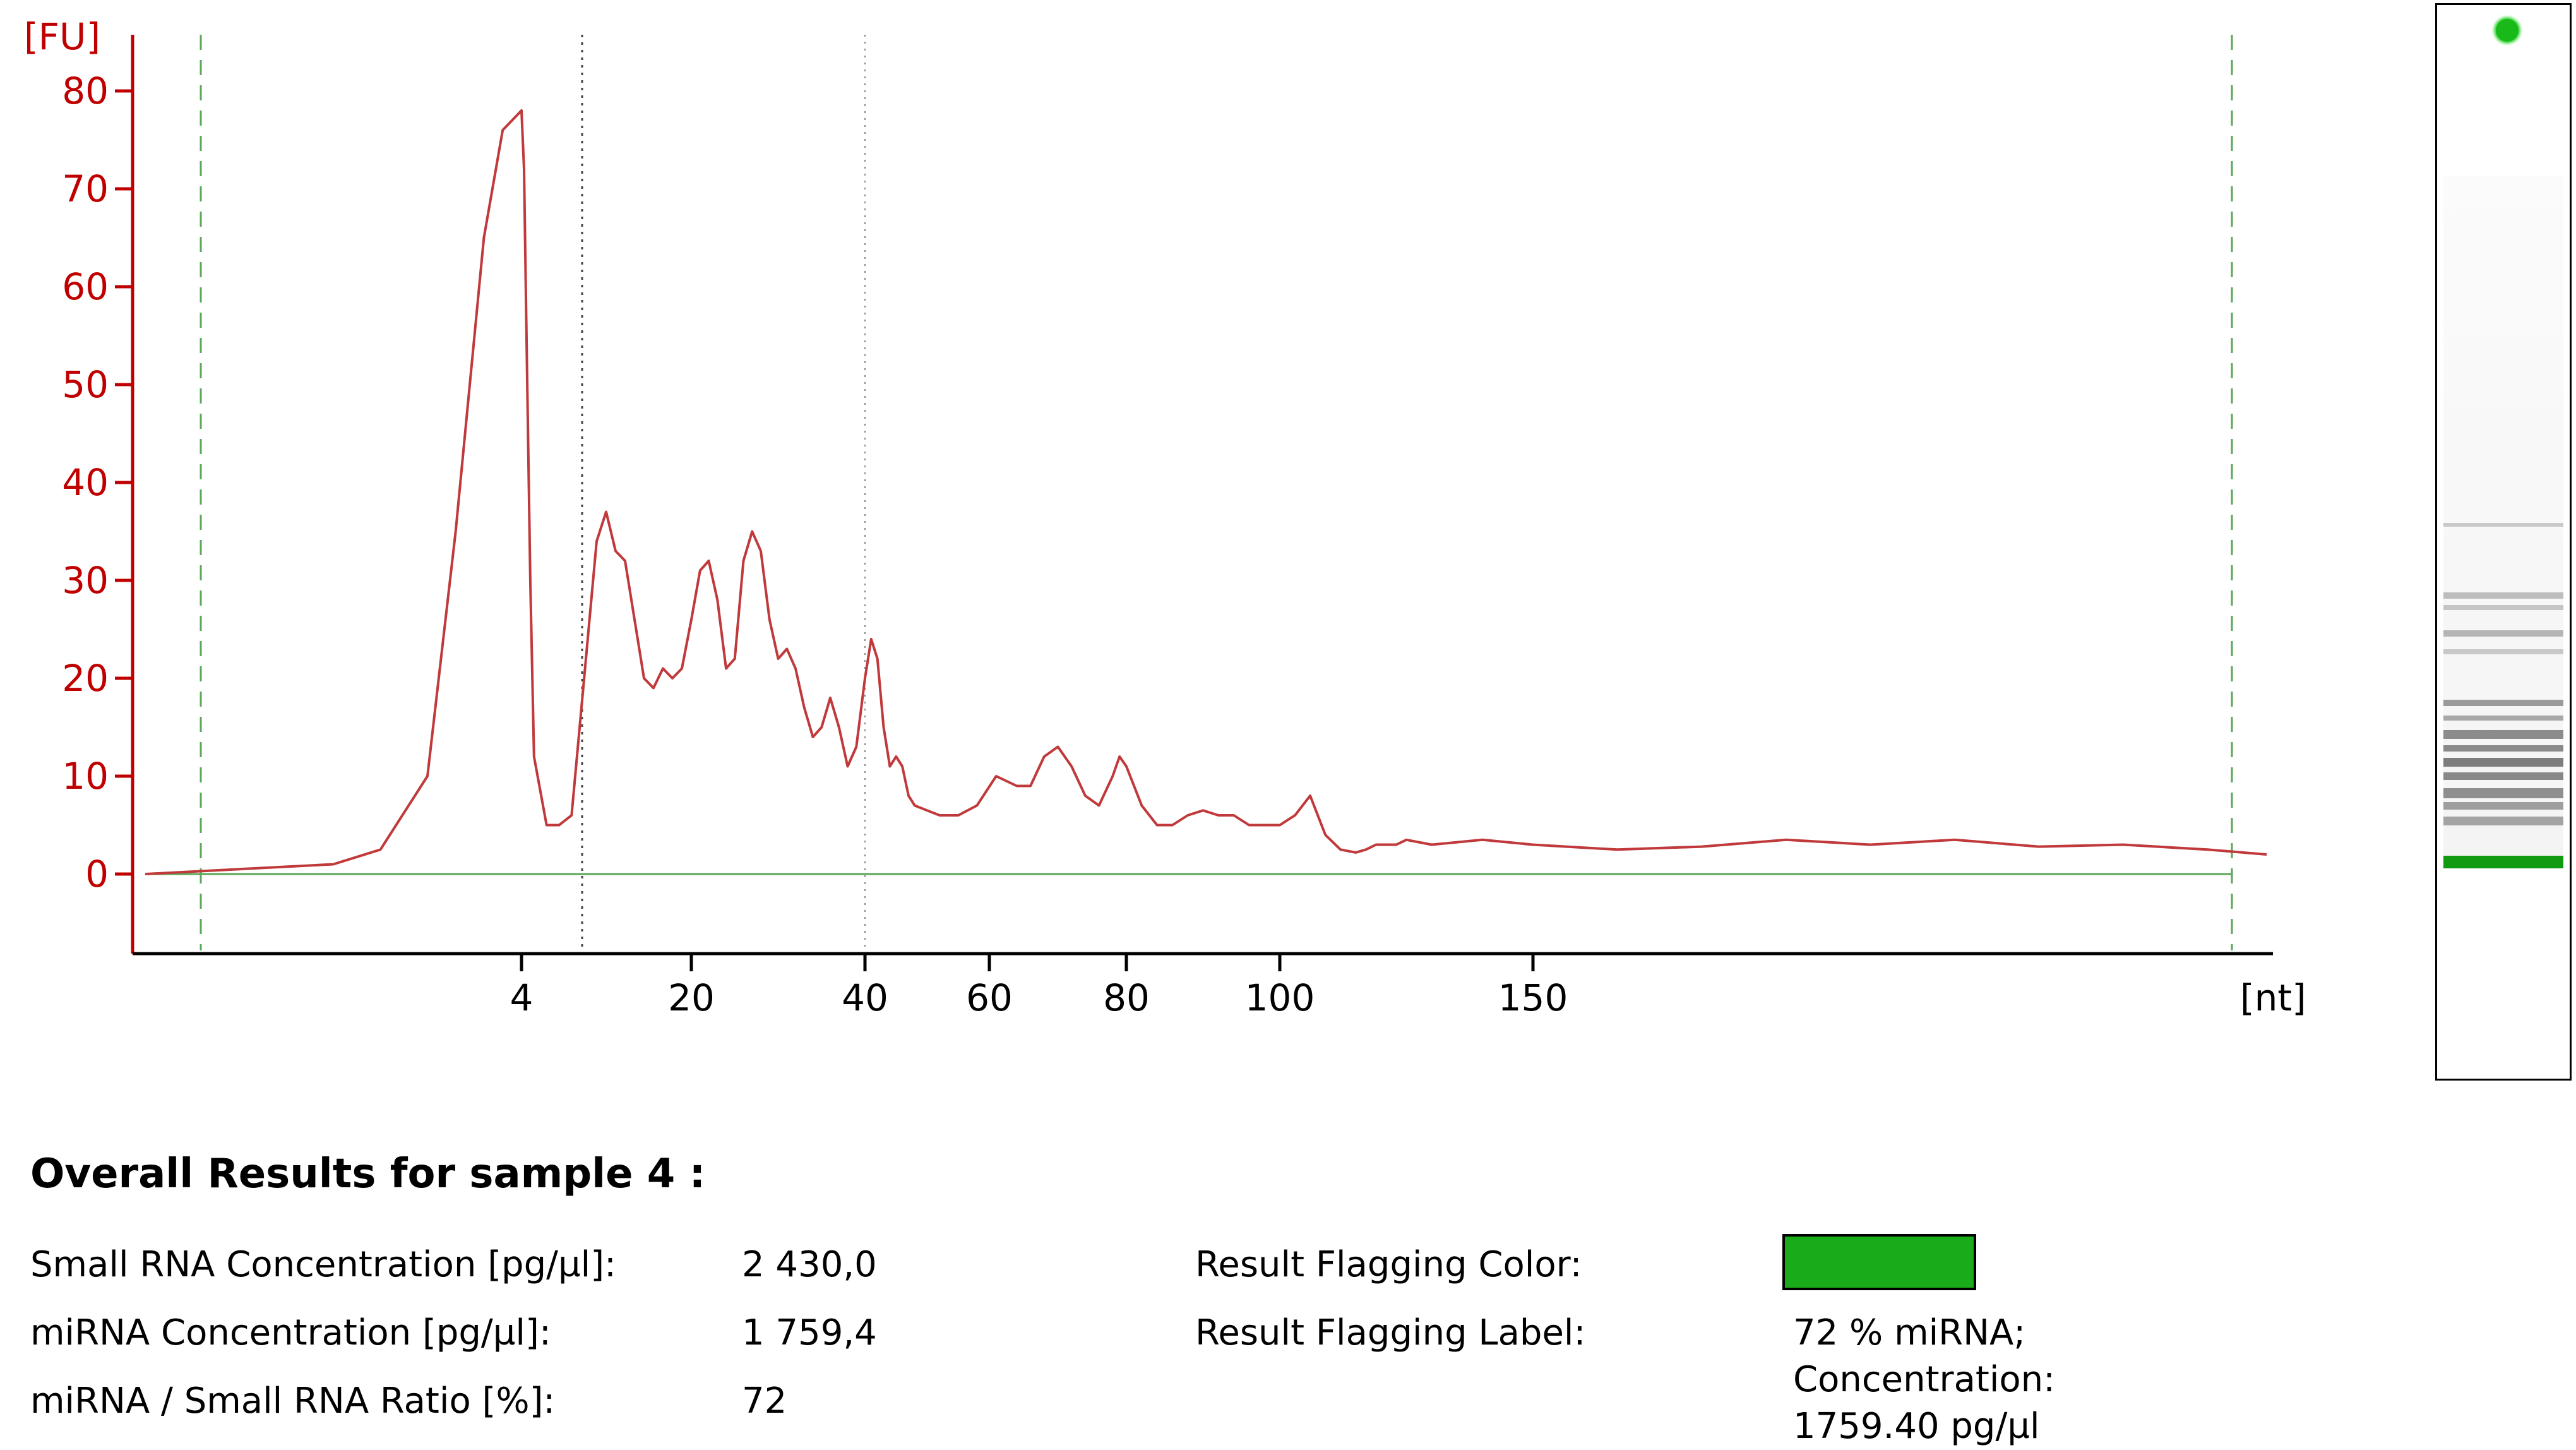  Describe the element at coordinates (2273, 997) in the screenshot. I see `x-axis-label: [nt]` at that location.